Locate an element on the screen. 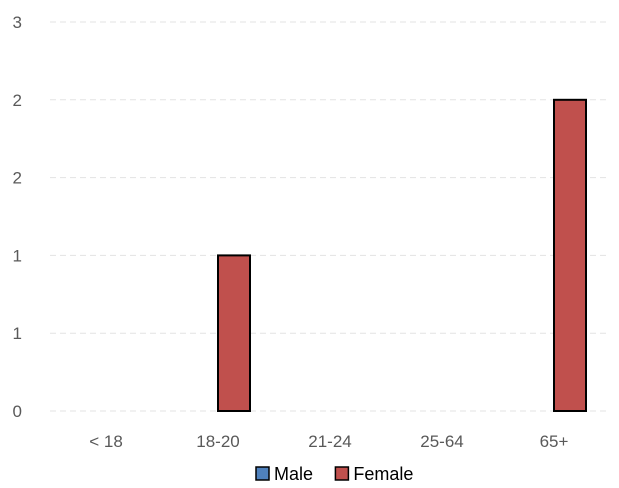 The width and height of the screenshot is (619, 488). legend-label-female: Female is located at coordinates (383, 474).